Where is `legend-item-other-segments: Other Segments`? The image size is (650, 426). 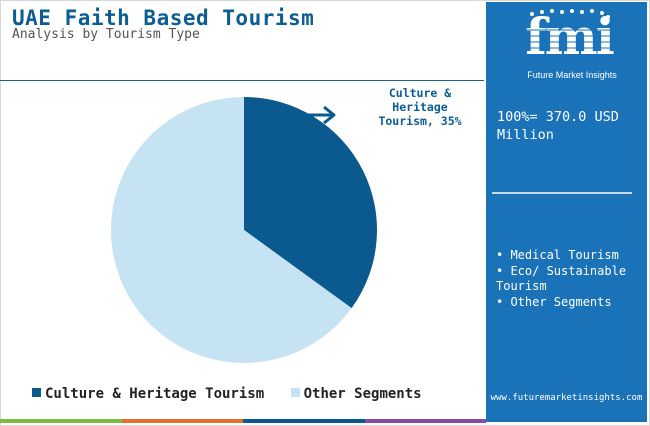 legend-item-other-segments: Other Segments is located at coordinates (356, 394).